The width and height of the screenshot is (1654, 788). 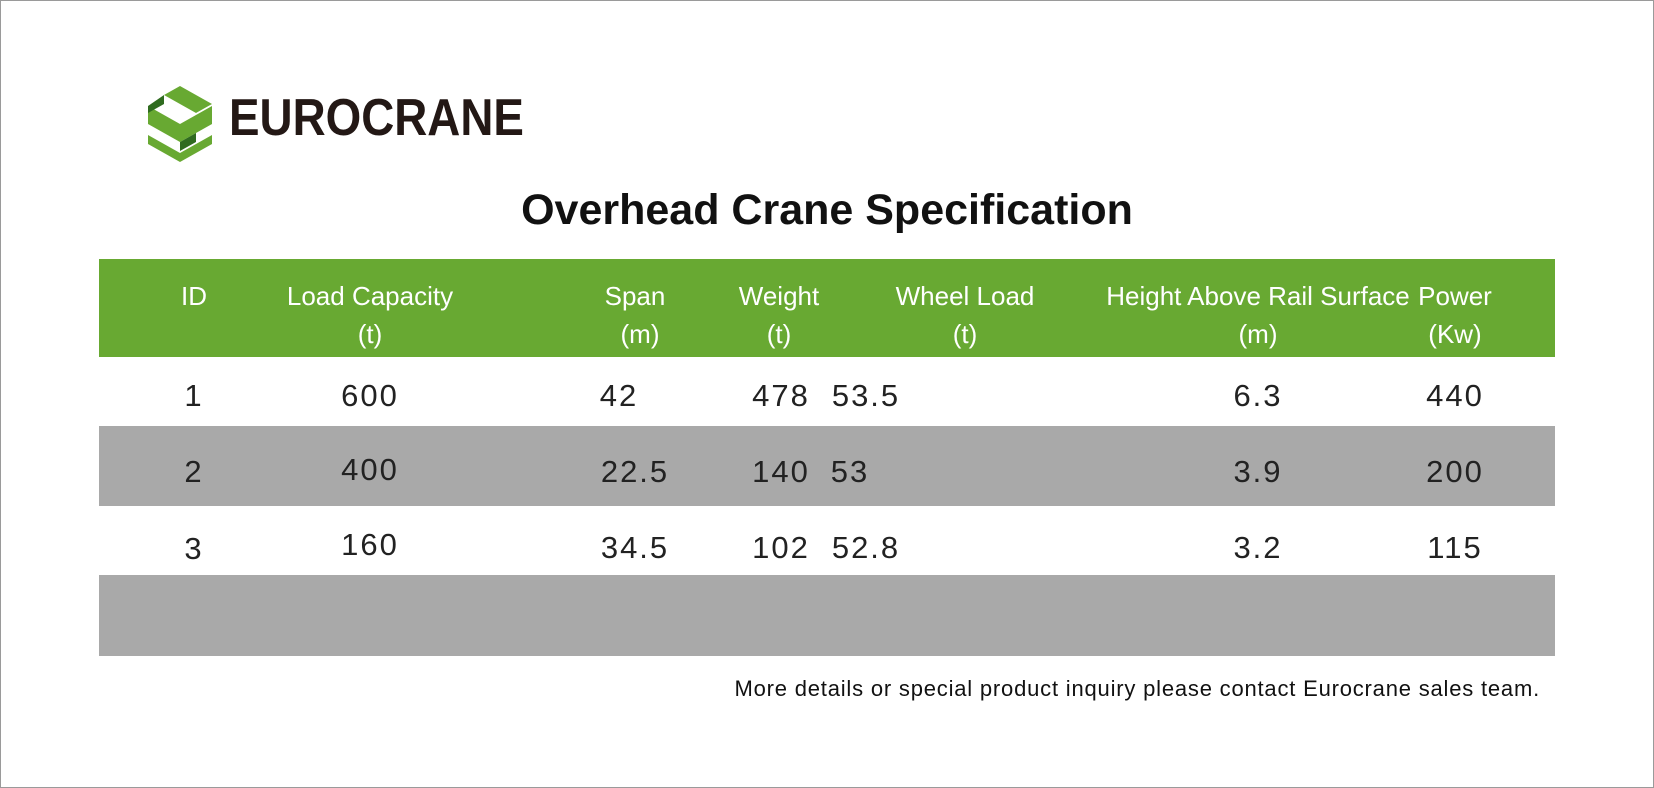 I want to click on header-height-above-rail: Height Above Rail Surface (m), so click(x=1258, y=315).